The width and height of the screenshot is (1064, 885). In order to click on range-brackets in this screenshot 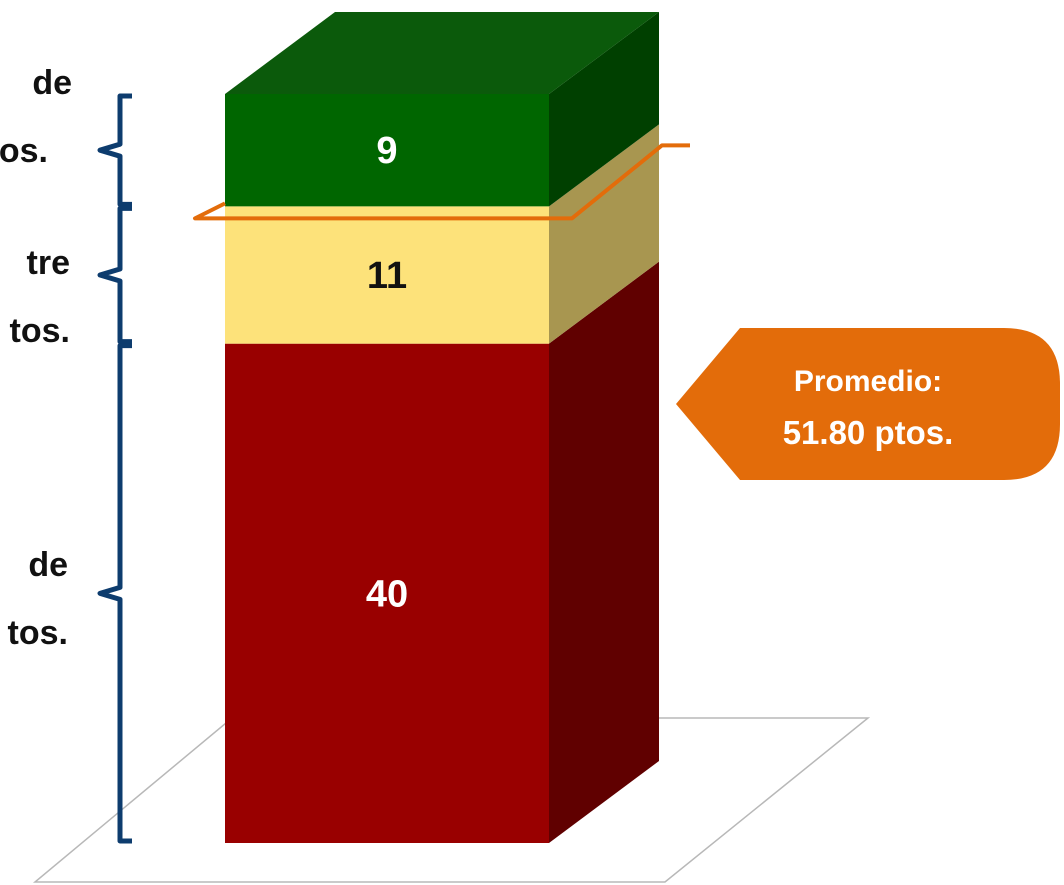, I will do `click(114, 468)`.